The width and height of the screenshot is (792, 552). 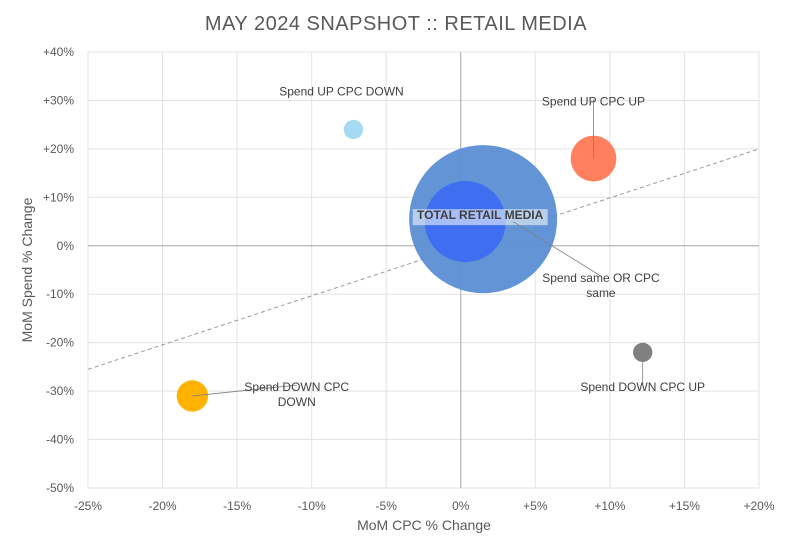 What do you see at coordinates (396, 24) in the screenshot?
I see `chart-title: MAY 2024 SNAPSHOT :: RETAIL MEDIA` at bounding box center [396, 24].